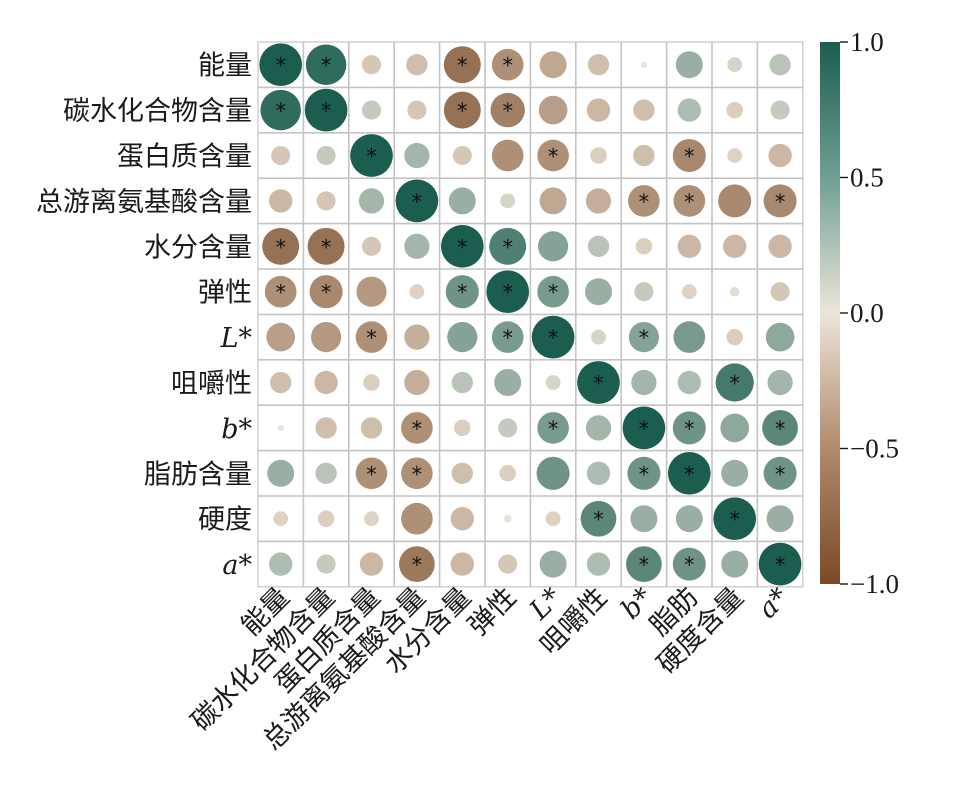  I want to click on row-label: 水分含量, so click(198, 247).